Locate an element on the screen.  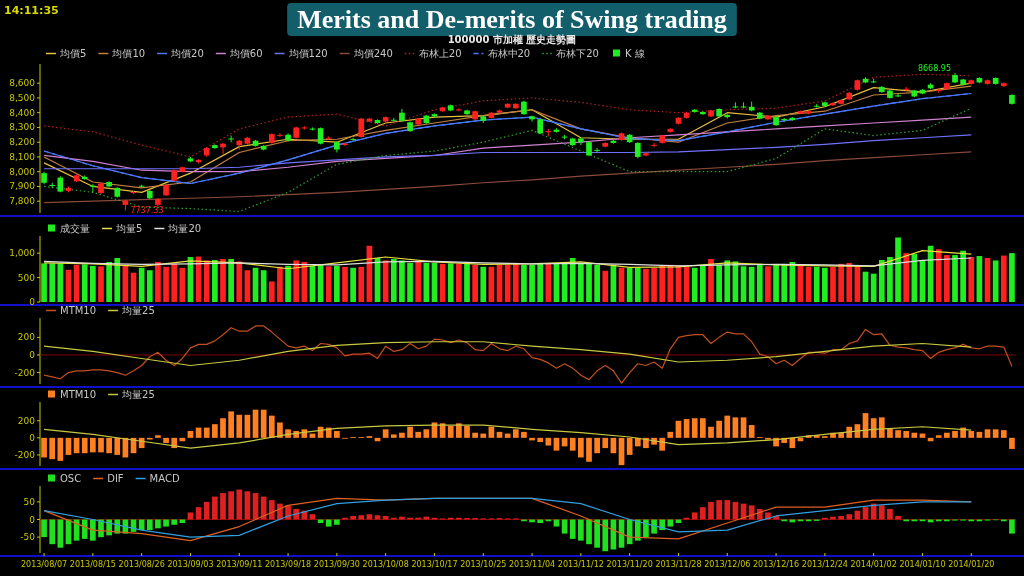
y-tick-label: 8,400 is located at coordinates (22, 112).